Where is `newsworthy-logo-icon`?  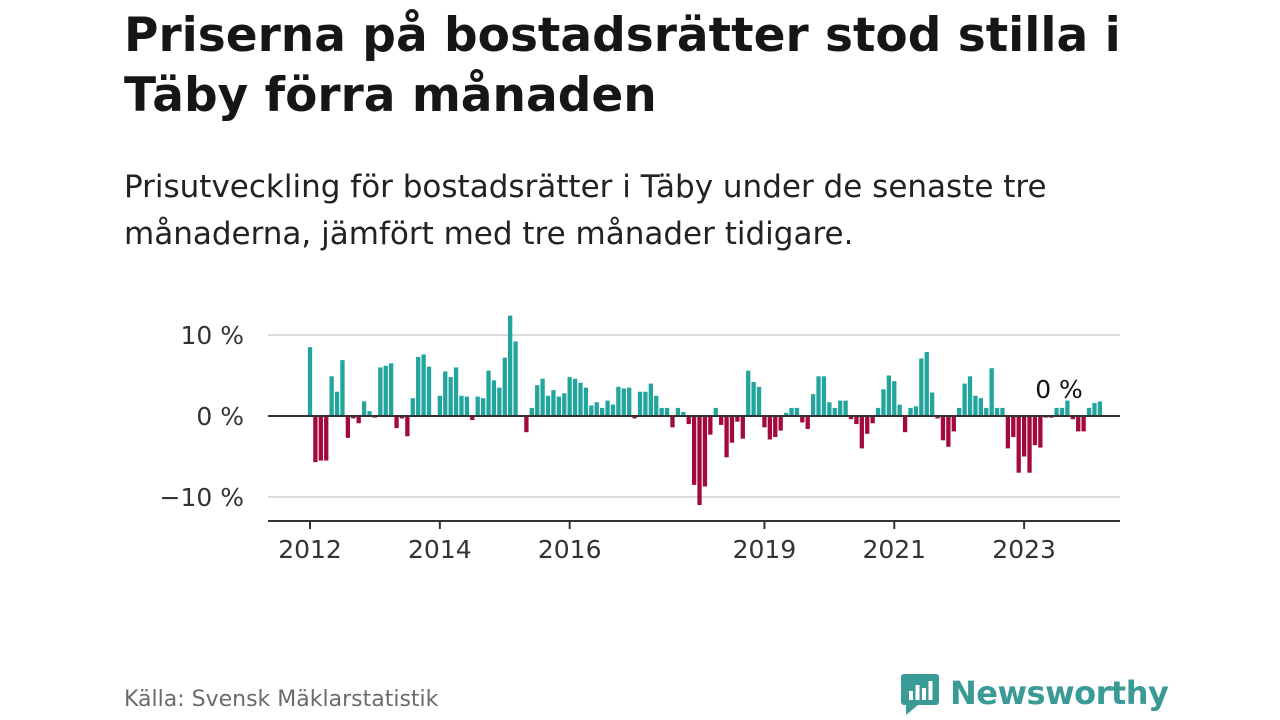
newsworthy-logo-icon is located at coordinates (920, 694).